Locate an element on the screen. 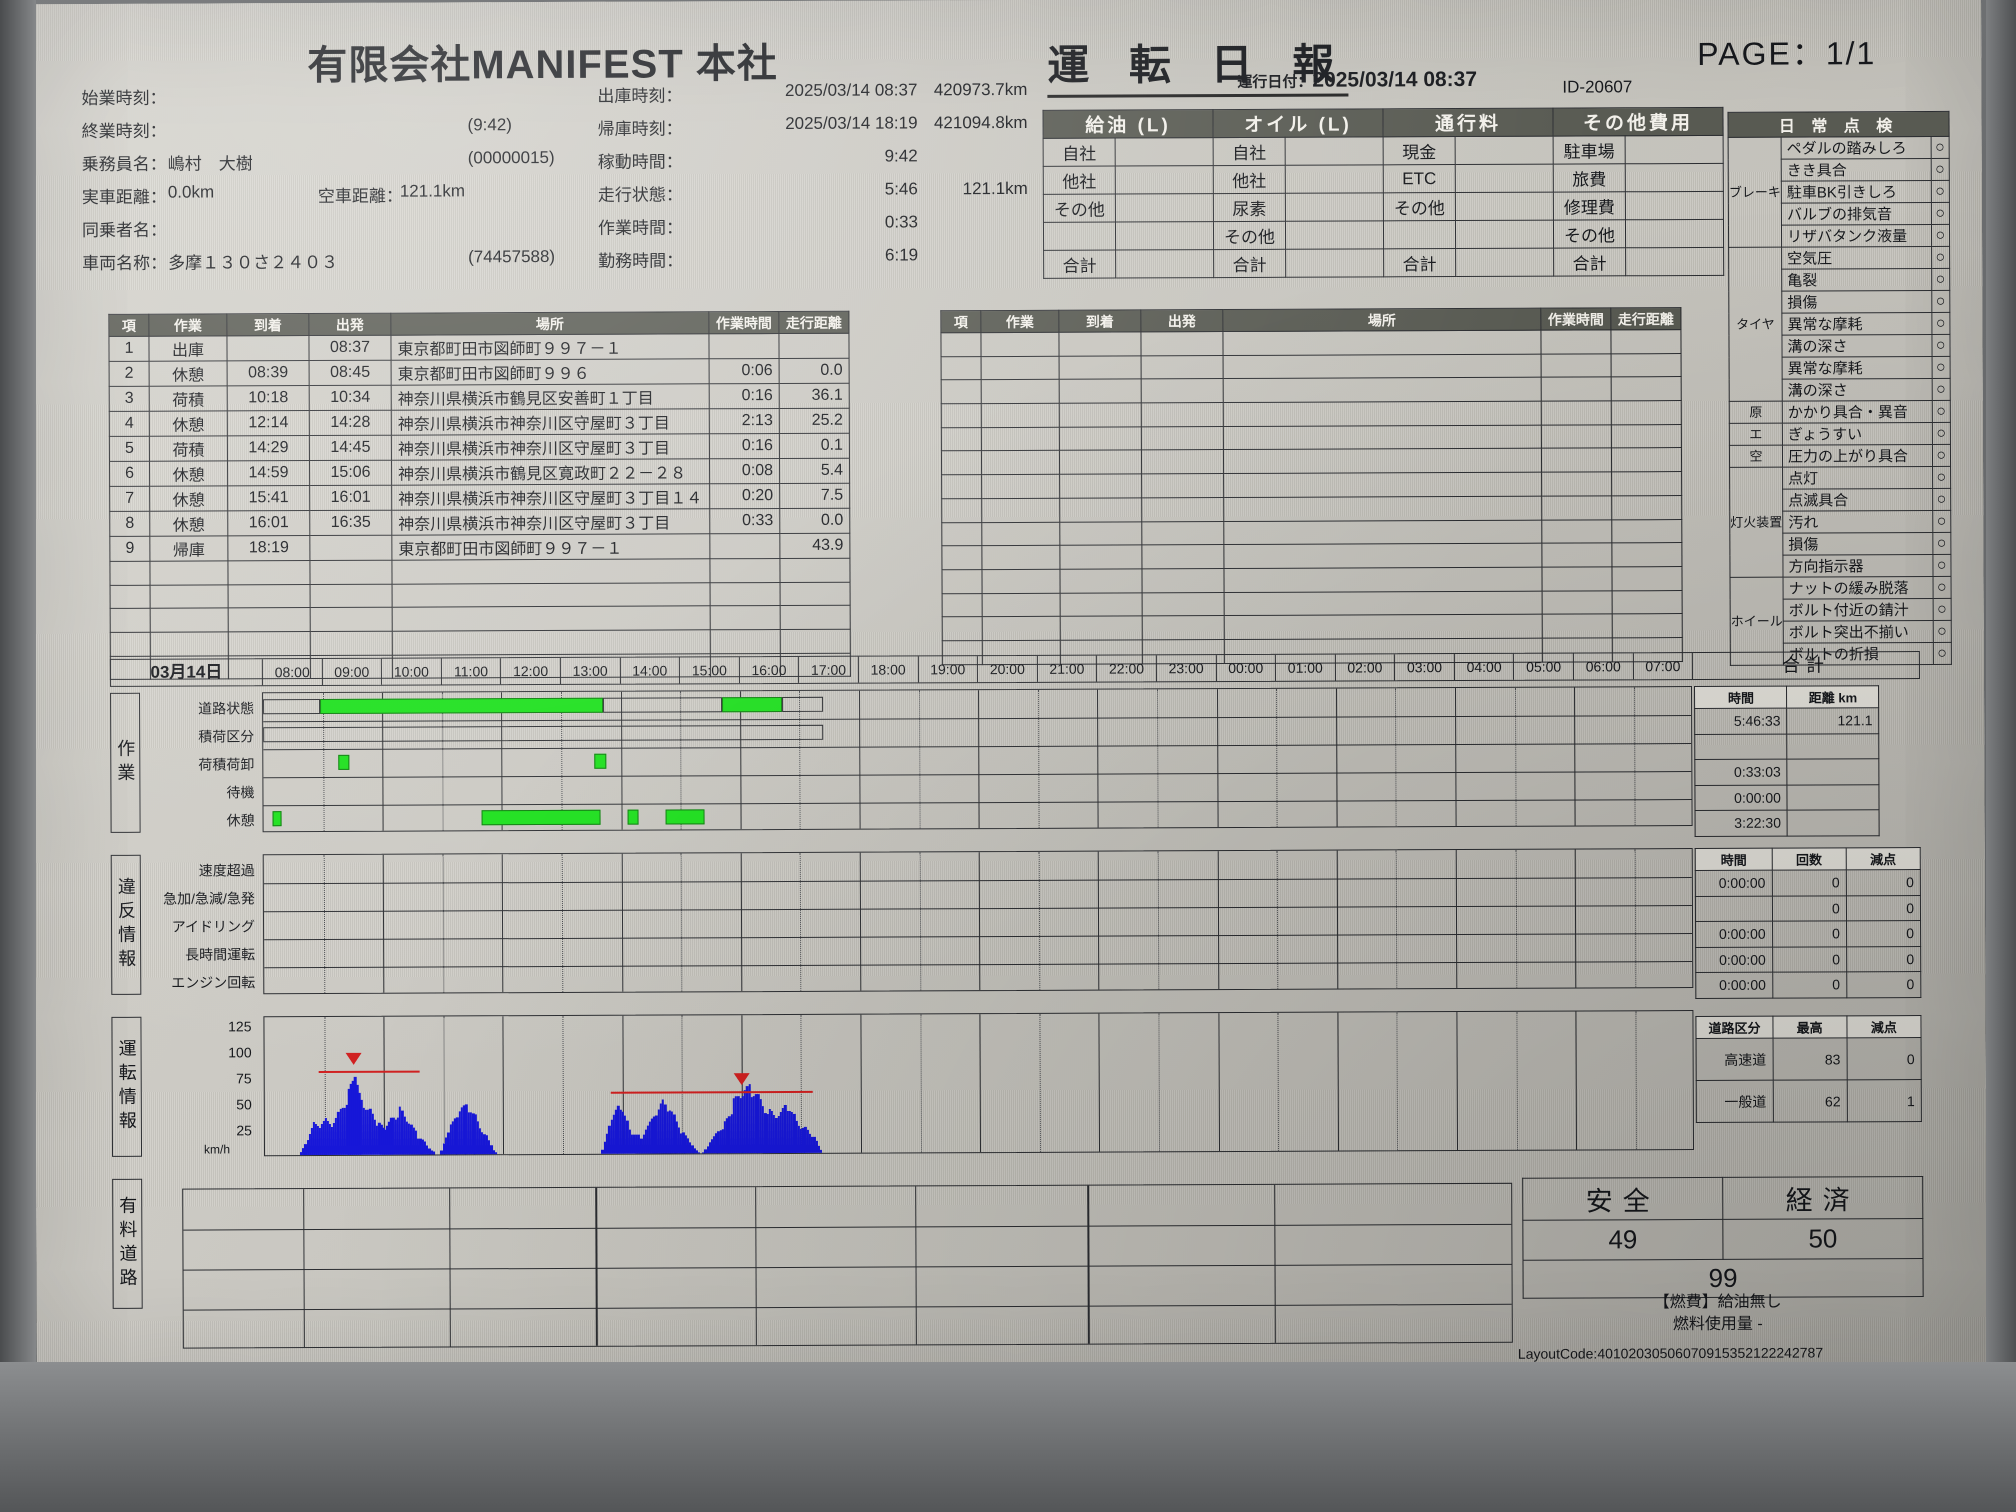 The image size is (2016, 1512). trip-cell-depart: 16:01 is located at coordinates (350, 498).